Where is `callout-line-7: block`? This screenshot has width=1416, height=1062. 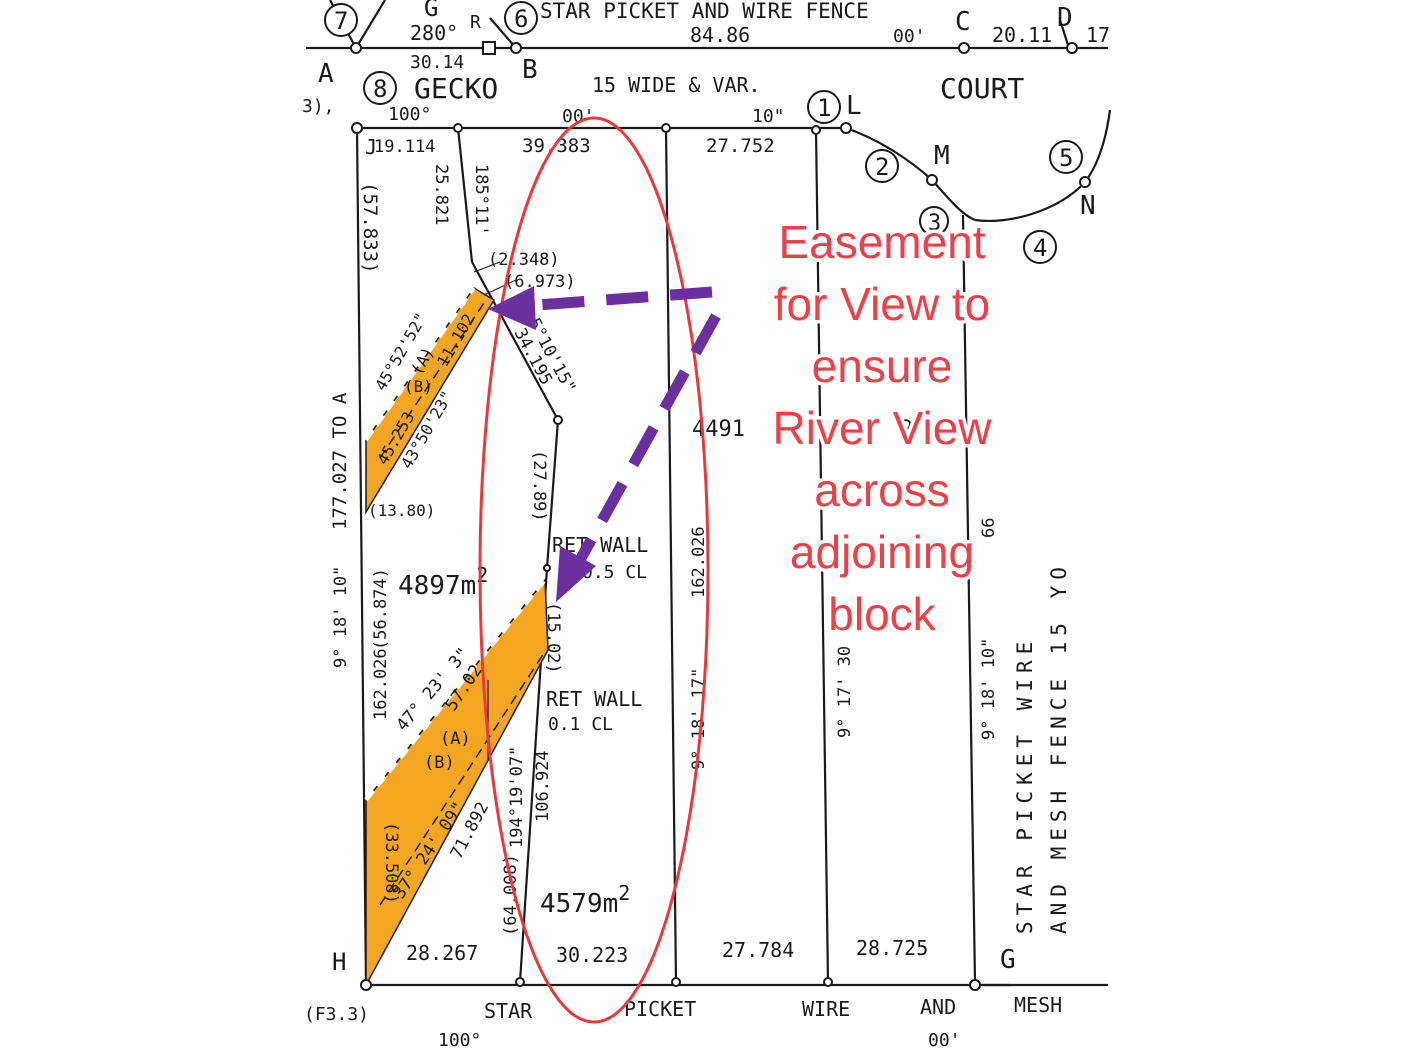
callout-line-7: block is located at coordinates (882, 614).